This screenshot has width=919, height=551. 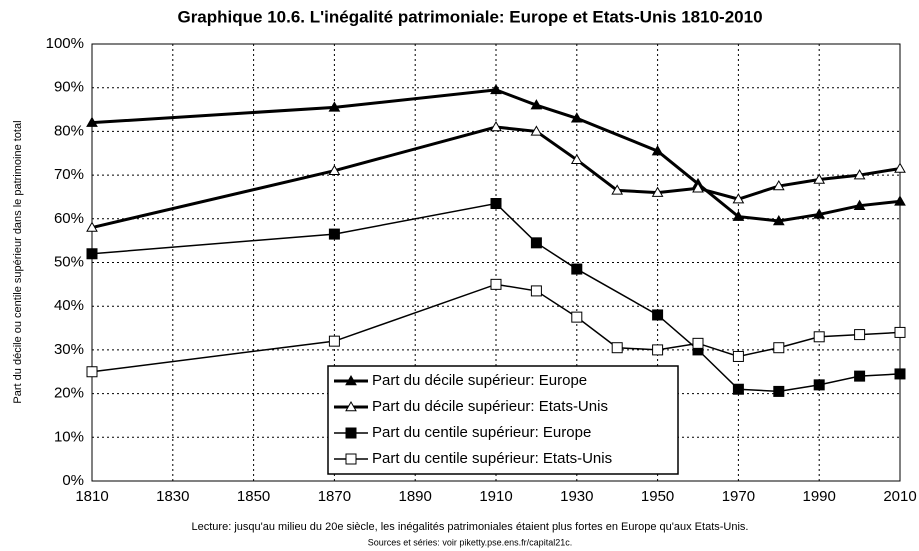 What do you see at coordinates (69, 174) in the screenshot?
I see `y-tick-label: 70%` at bounding box center [69, 174].